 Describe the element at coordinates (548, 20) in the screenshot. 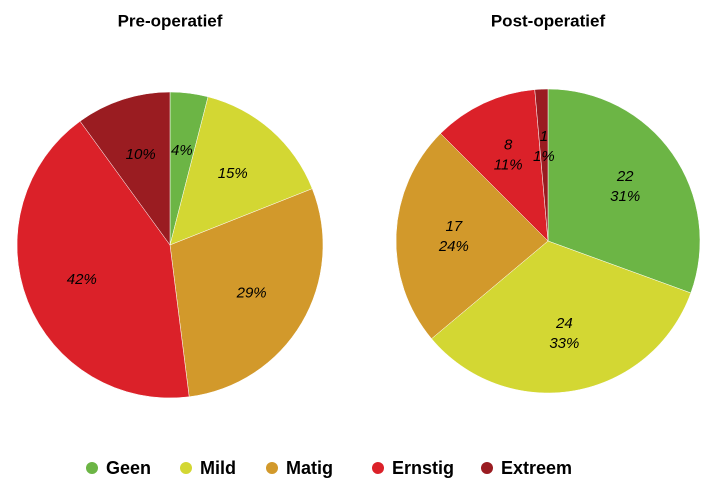

I see `chart-title: Post-operatief` at that location.